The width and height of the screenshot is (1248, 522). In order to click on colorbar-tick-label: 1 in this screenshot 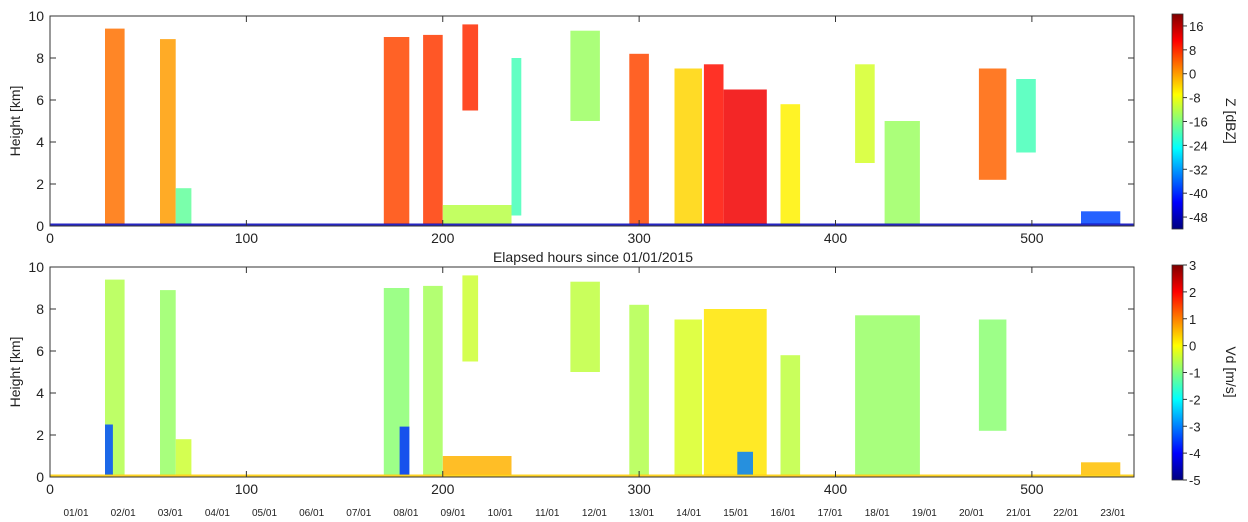, I will do `click(1192, 319)`.